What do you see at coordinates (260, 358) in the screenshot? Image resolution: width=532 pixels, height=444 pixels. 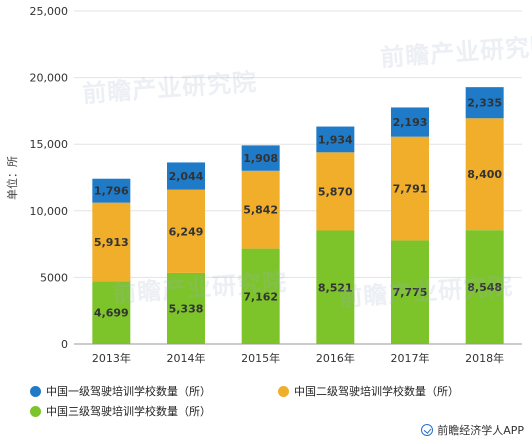 I see `x-tick-label: 2015年` at bounding box center [260, 358].